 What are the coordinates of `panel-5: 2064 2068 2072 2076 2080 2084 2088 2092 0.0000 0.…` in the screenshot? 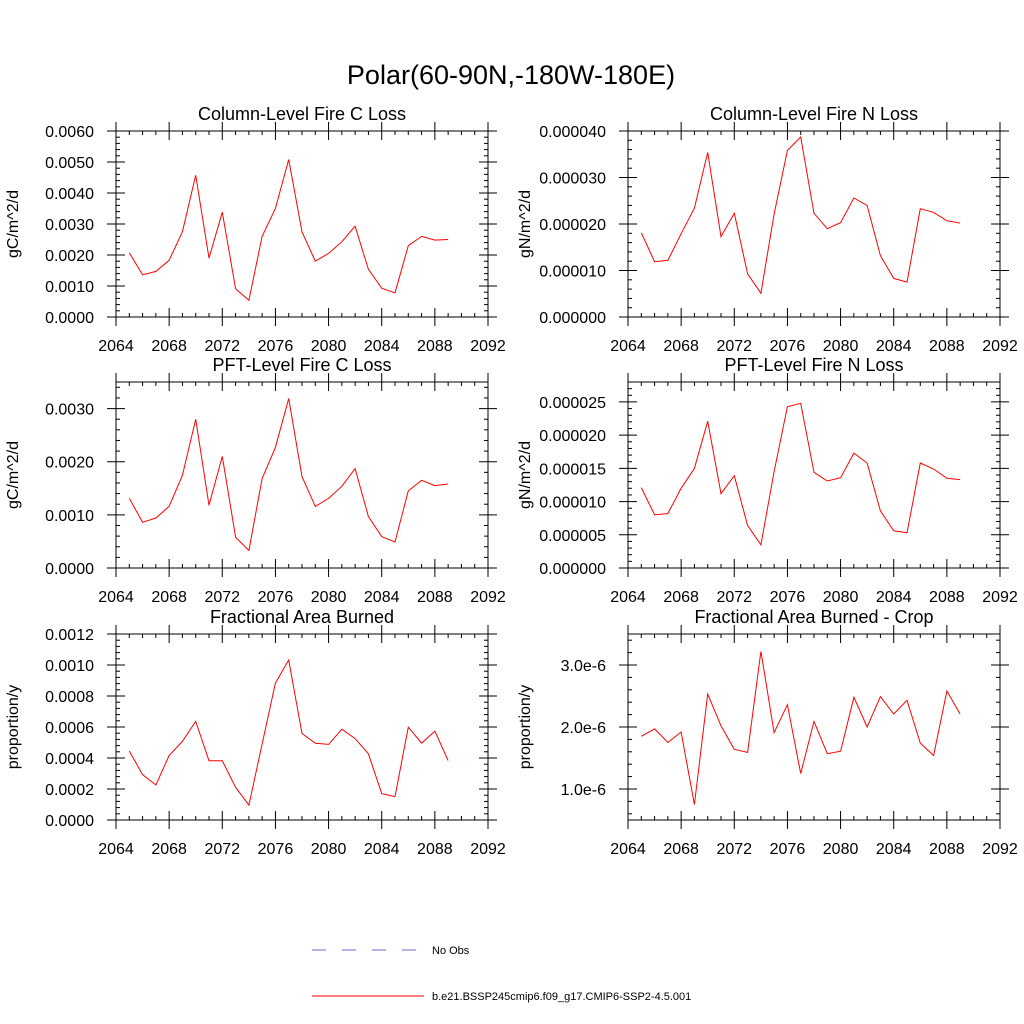 It's located at (255, 732).